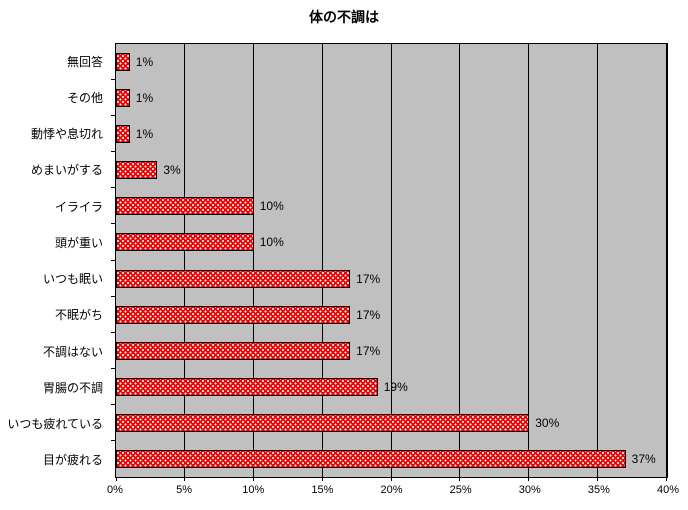 This screenshot has width=688, height=510. I want to click on bar-row: 30%, so click(391, 423).